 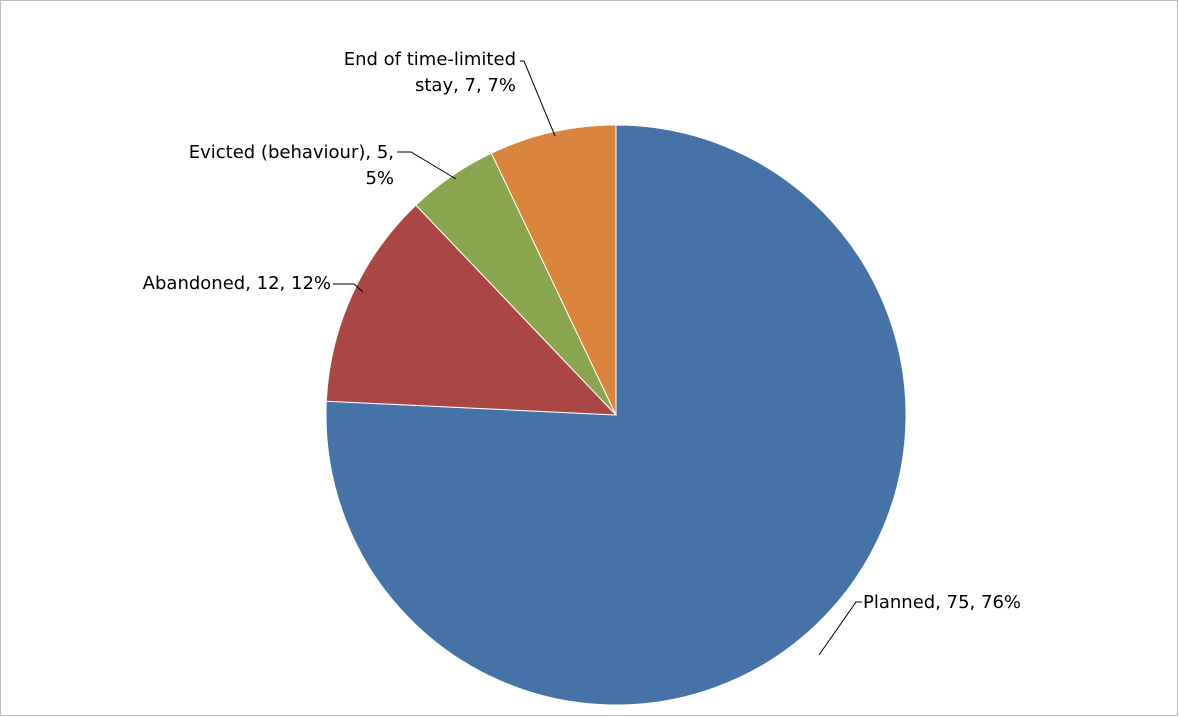 I want to click on data-label: Evicted (behaviour), 5, 5%, so click(x=291, y=165).